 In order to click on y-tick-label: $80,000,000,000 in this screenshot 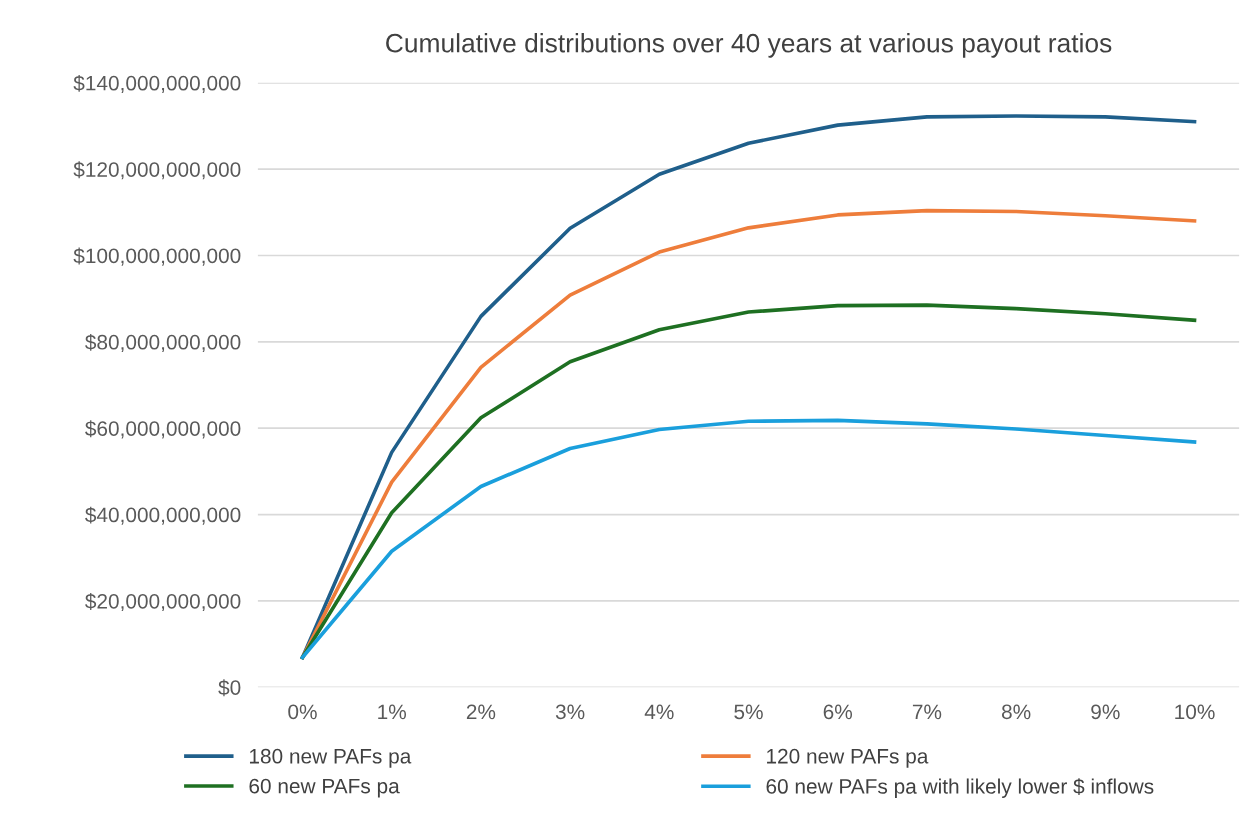, I will do `click(163, 343)`.